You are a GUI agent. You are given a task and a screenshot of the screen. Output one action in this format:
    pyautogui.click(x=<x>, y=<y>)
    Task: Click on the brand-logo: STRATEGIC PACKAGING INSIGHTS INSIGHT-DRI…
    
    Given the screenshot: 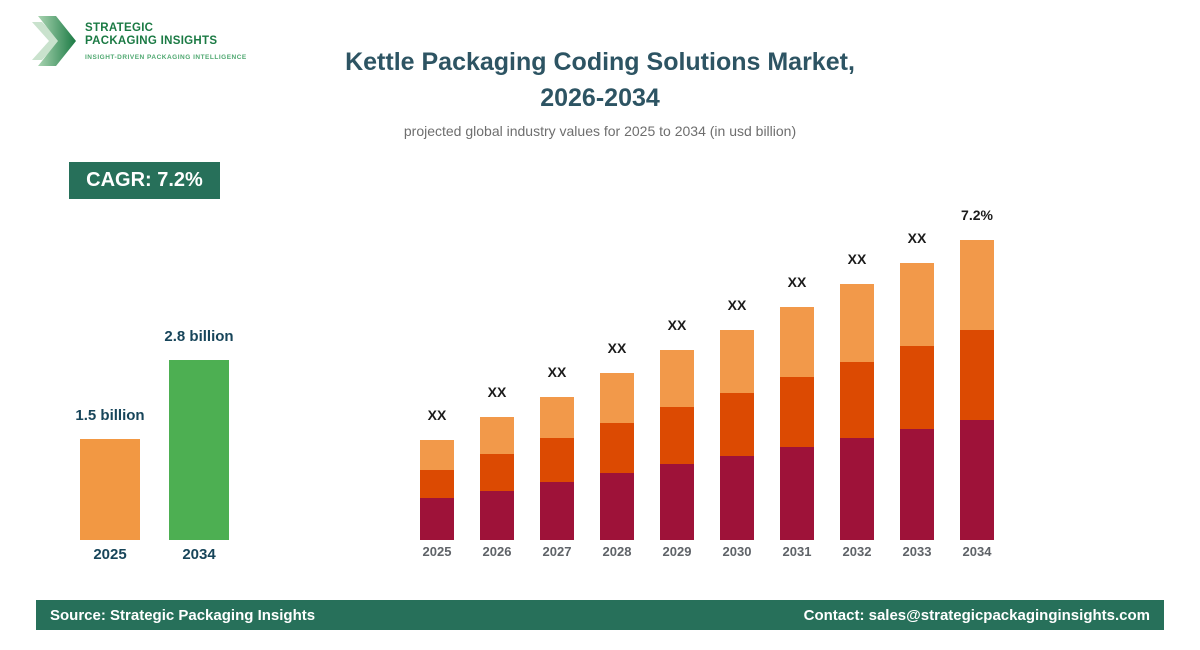 What is the action you would take?
    pyautogui.click(x=139, y=41)
    